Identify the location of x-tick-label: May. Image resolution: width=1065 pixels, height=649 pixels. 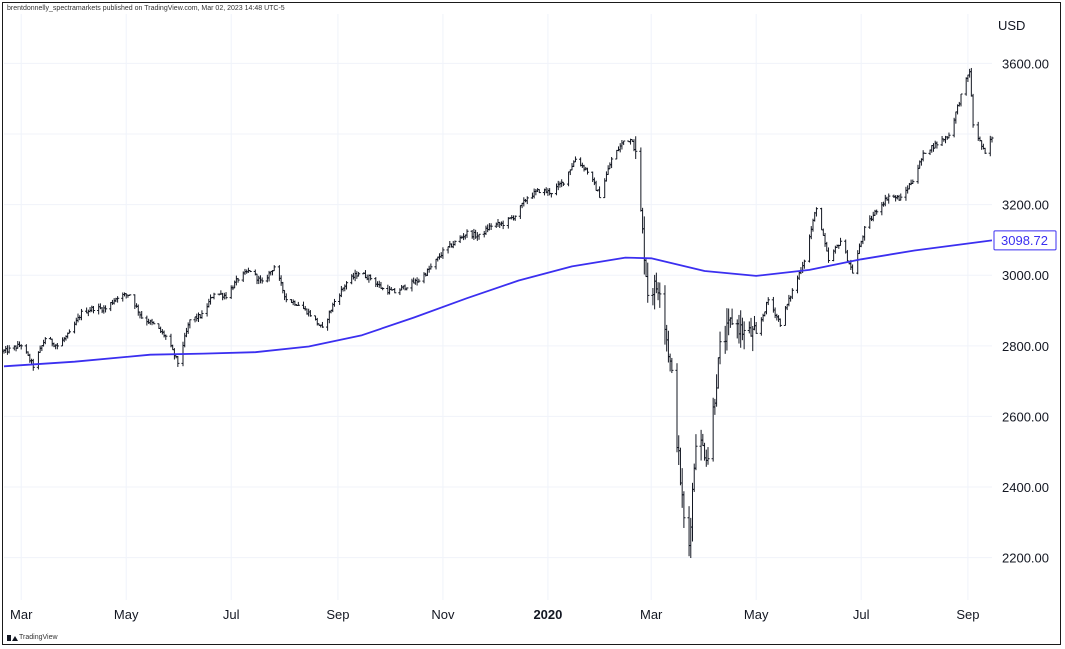
(756, 614).